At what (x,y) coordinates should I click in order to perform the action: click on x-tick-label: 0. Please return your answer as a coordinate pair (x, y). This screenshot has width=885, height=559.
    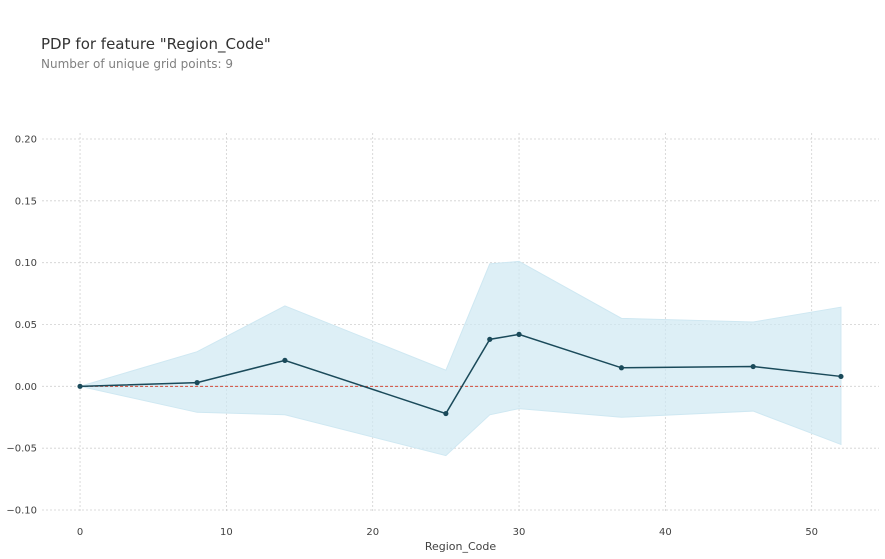
    Looking at the image, I should click on (80, 532).